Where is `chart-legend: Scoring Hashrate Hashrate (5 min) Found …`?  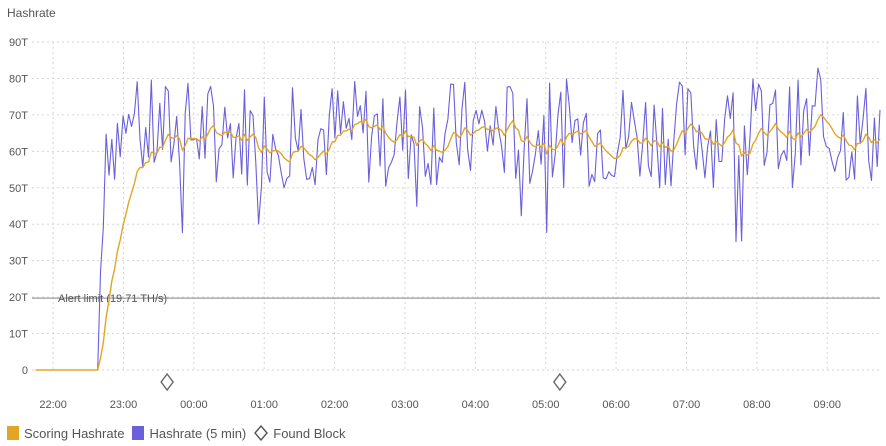
chart-legend: Scoring Hashrate Hashrate (5 min) Found … is located at coordinates (180, 433).